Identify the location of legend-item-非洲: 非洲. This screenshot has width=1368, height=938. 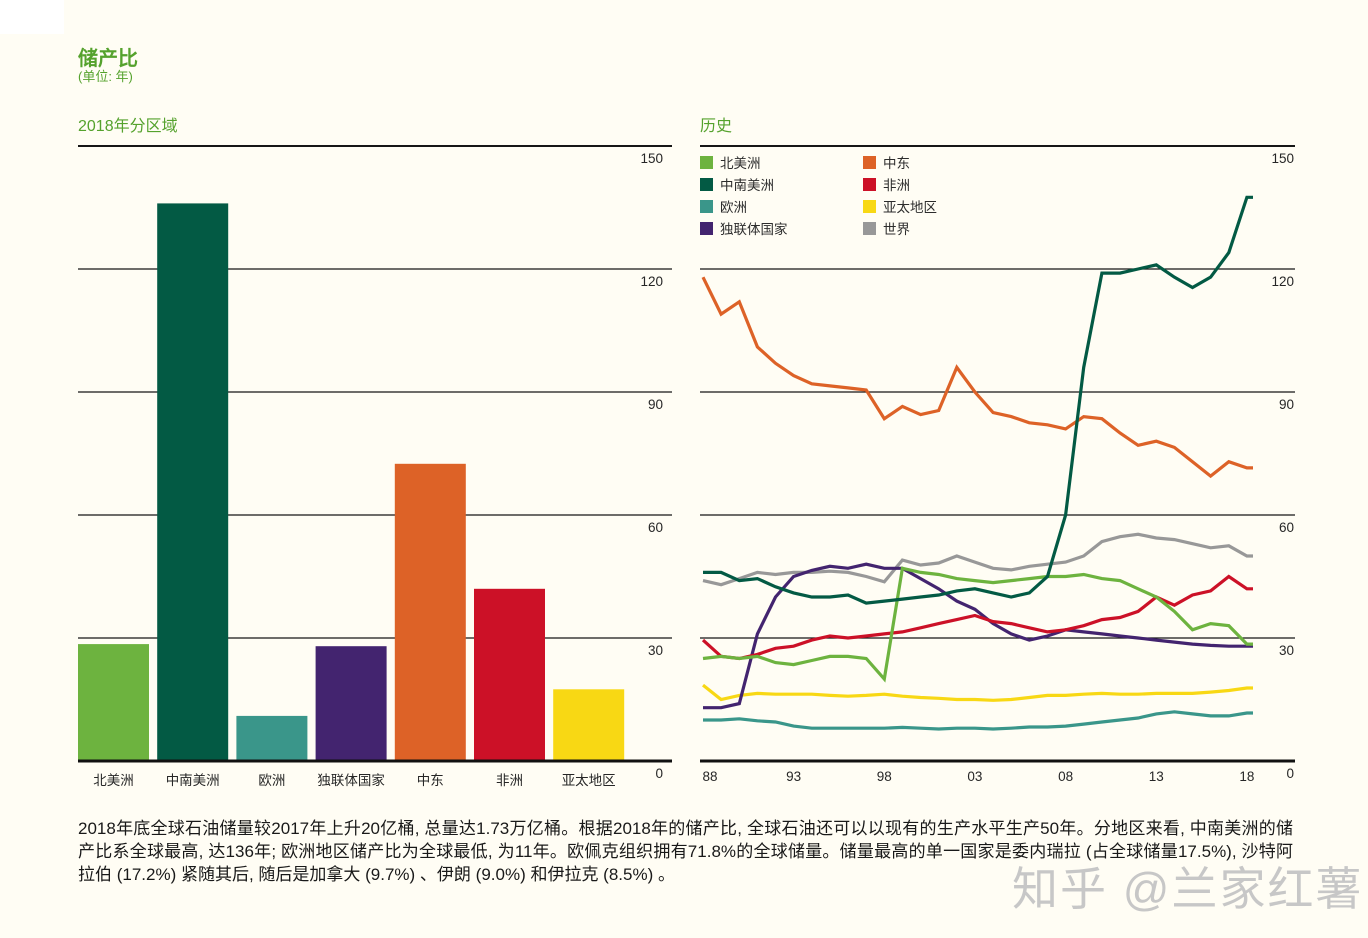
(900, 184).